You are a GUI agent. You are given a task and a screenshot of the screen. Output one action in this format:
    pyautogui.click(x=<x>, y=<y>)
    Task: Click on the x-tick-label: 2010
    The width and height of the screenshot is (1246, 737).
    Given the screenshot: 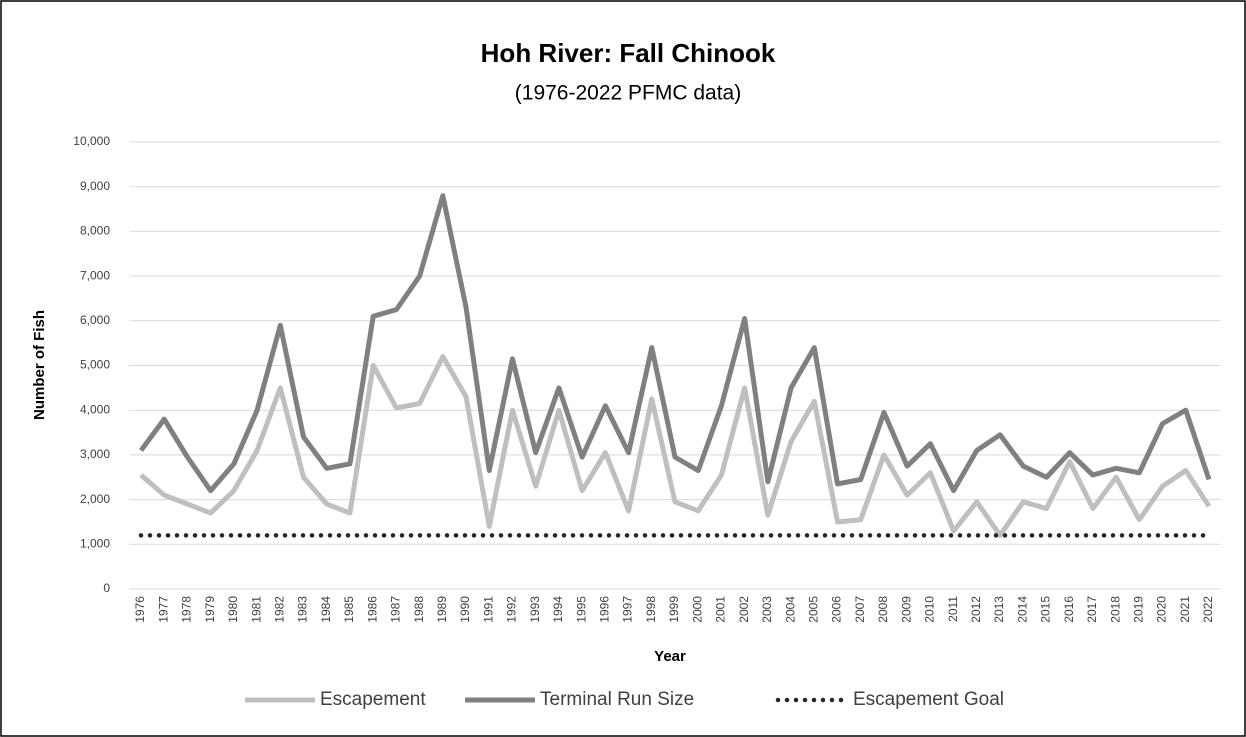 What is the action you would take?
    pyautogui.click(x=930, y=609)
    